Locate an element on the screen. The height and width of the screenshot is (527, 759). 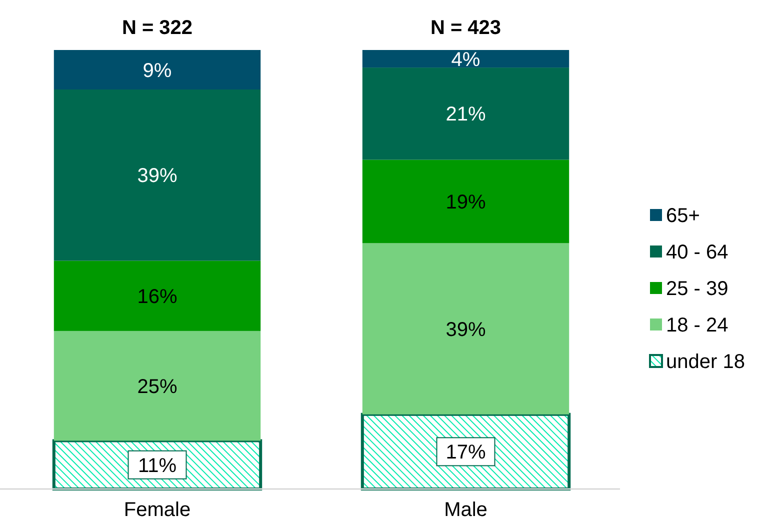
data-label: 19% is located at coordinates (466, 202).